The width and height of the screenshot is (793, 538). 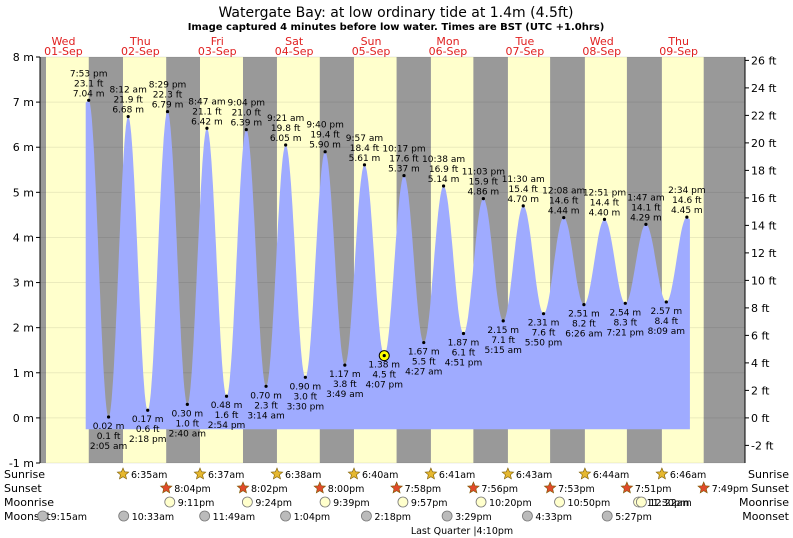 What do you see at coordinates (403, 150) in the screenshot?
I see `tide-label-high: 10:17 pm` at bounding box center [403, 150].